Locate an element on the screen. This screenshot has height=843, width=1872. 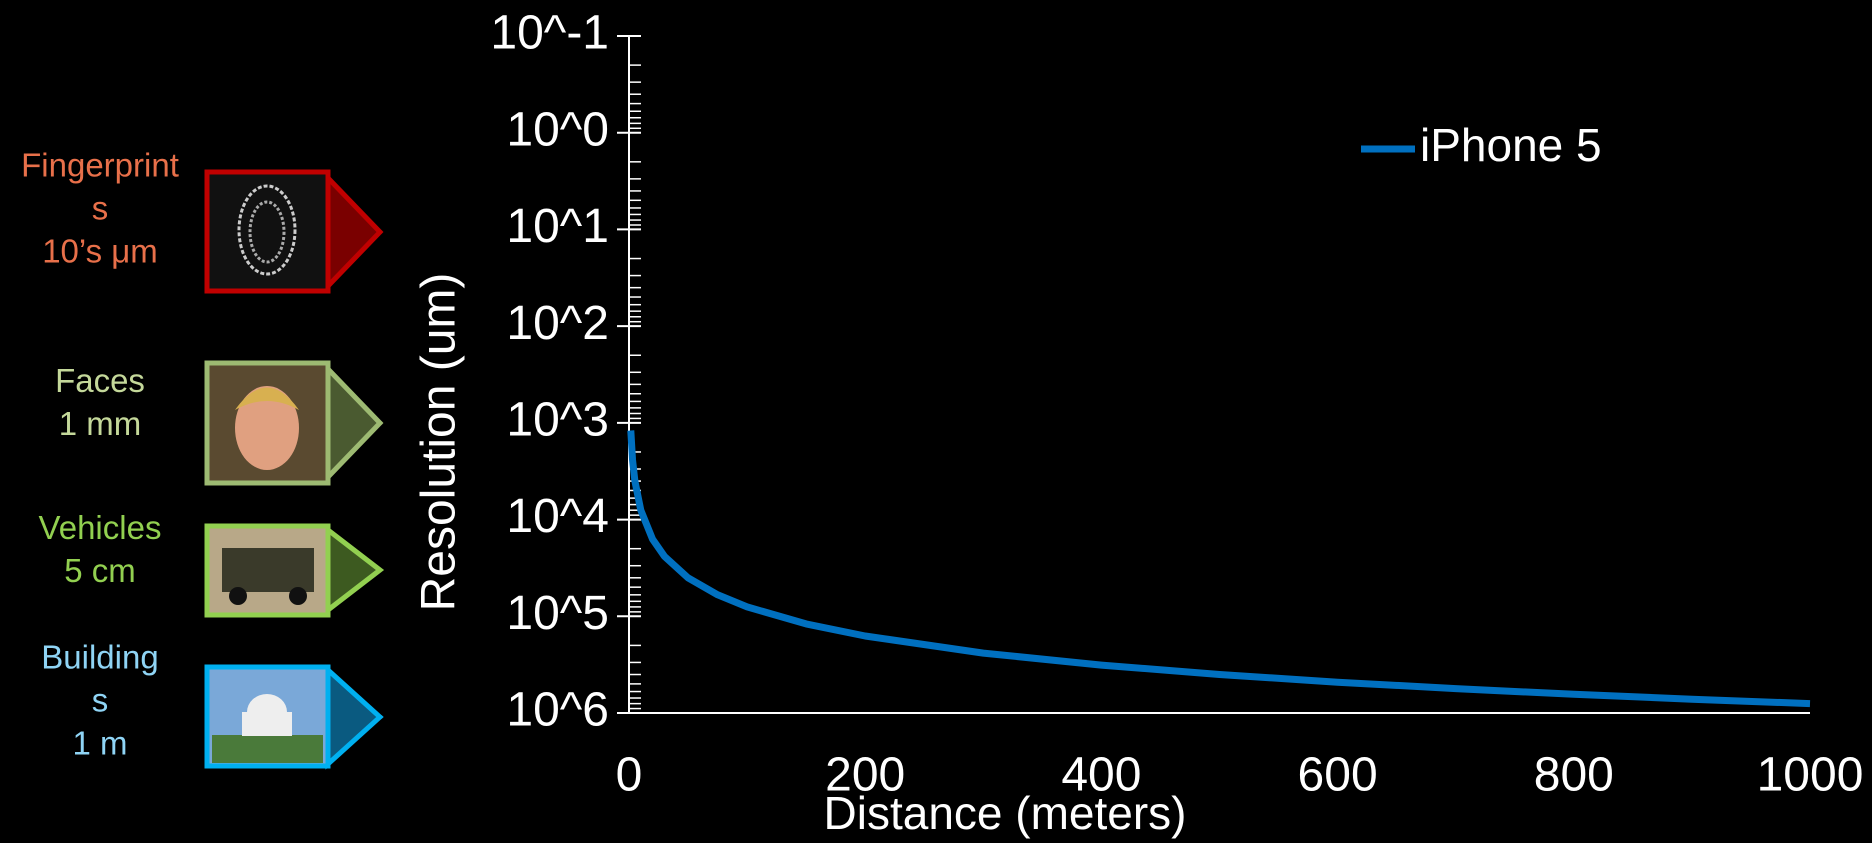
example-face is located at coordinates (294, 423).